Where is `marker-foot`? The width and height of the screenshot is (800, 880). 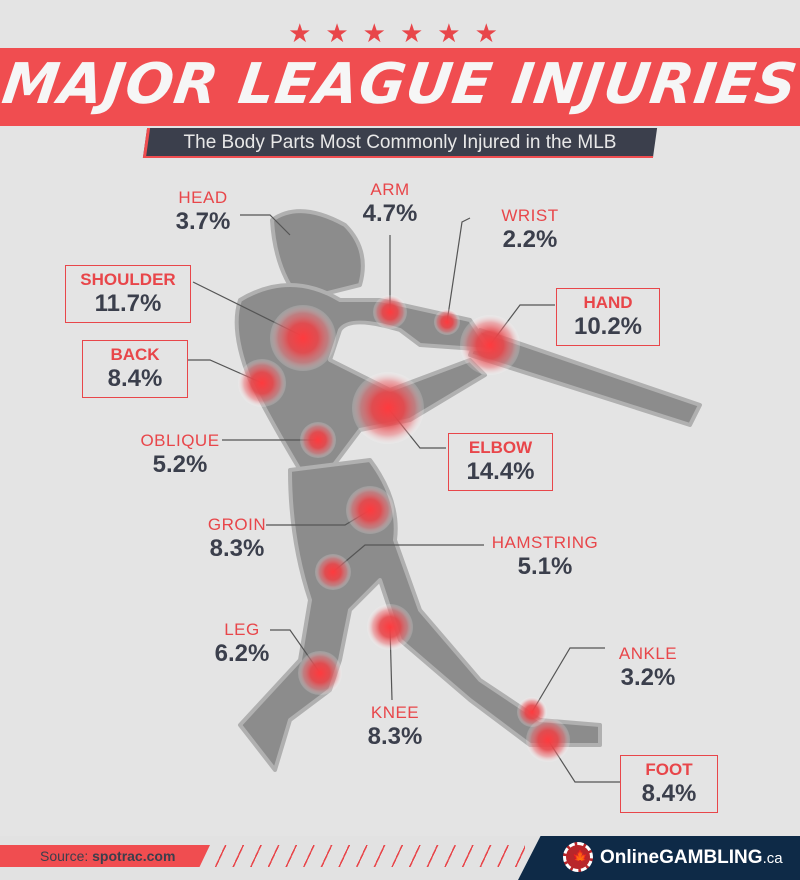
marker-foot is located at coordinates (548, 740).